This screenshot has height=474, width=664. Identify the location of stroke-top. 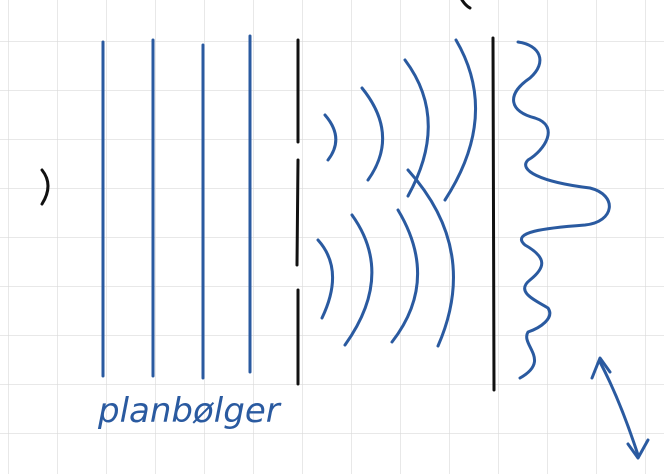
(466, 5).